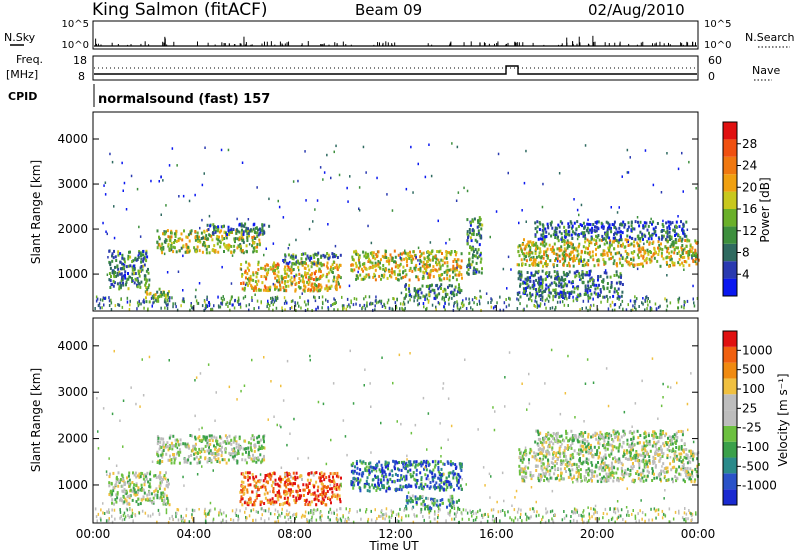 This screenshot has height=554, width=800. What do you see at coordinates (393, 68) in the screenshot?
I see `freq-panel: Freq. [MHz] 18 8 60 0 Nave` at bounding box center [393, 68].